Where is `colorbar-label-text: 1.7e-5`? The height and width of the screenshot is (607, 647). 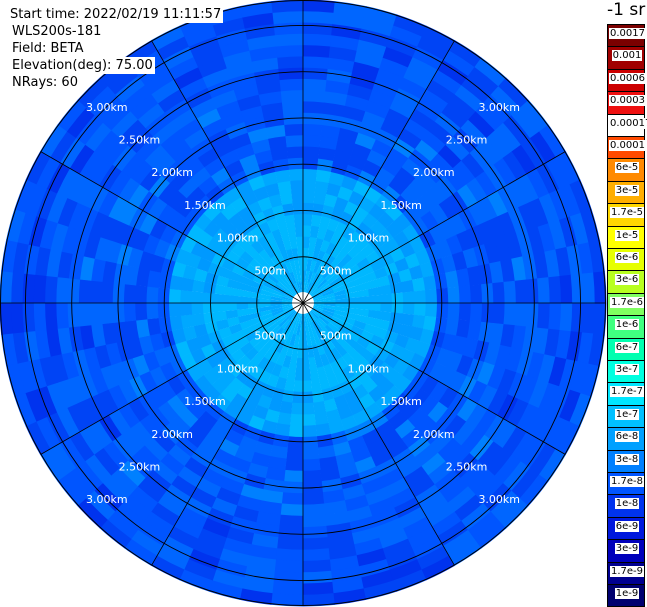 colorbar-label-text: 1.7e-5 is located at coordinates (627, 213).